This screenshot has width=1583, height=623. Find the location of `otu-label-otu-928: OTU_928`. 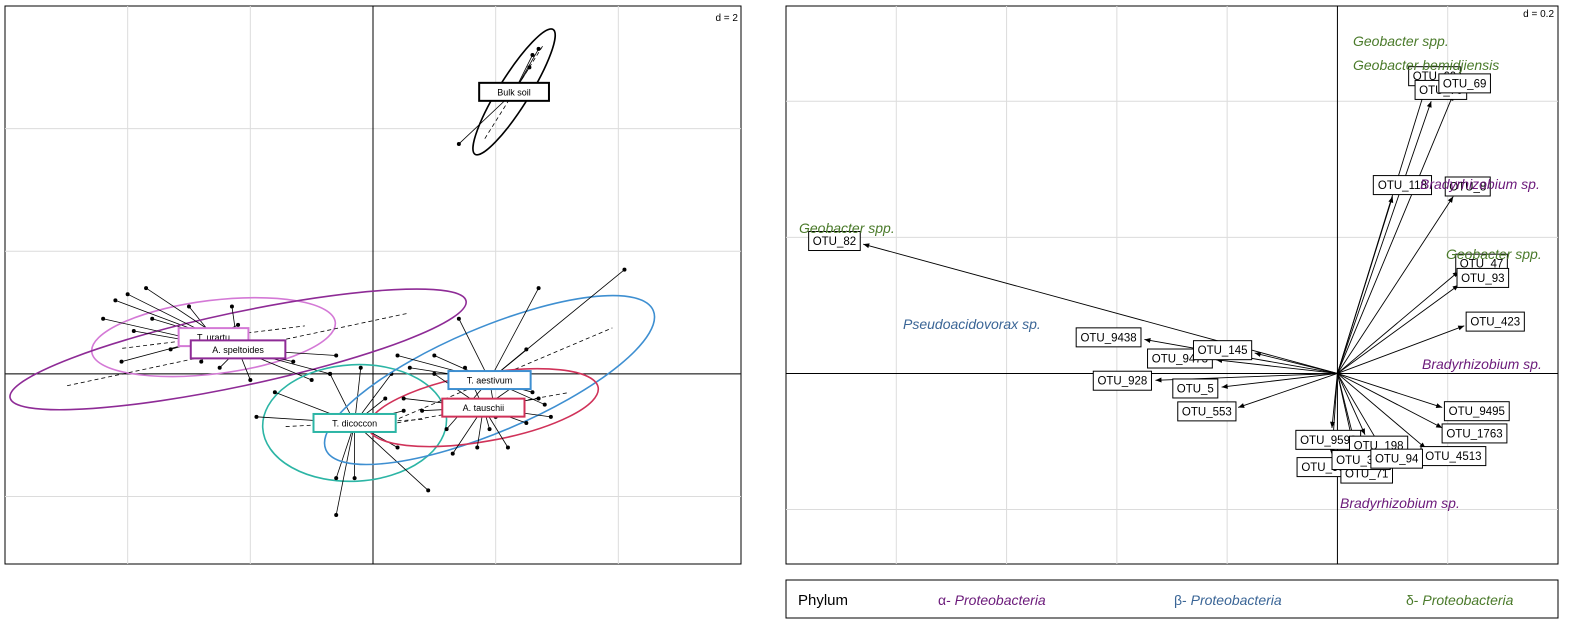

otu-label-otu-928: OTU_928 is located at coordinates (1122, 382).